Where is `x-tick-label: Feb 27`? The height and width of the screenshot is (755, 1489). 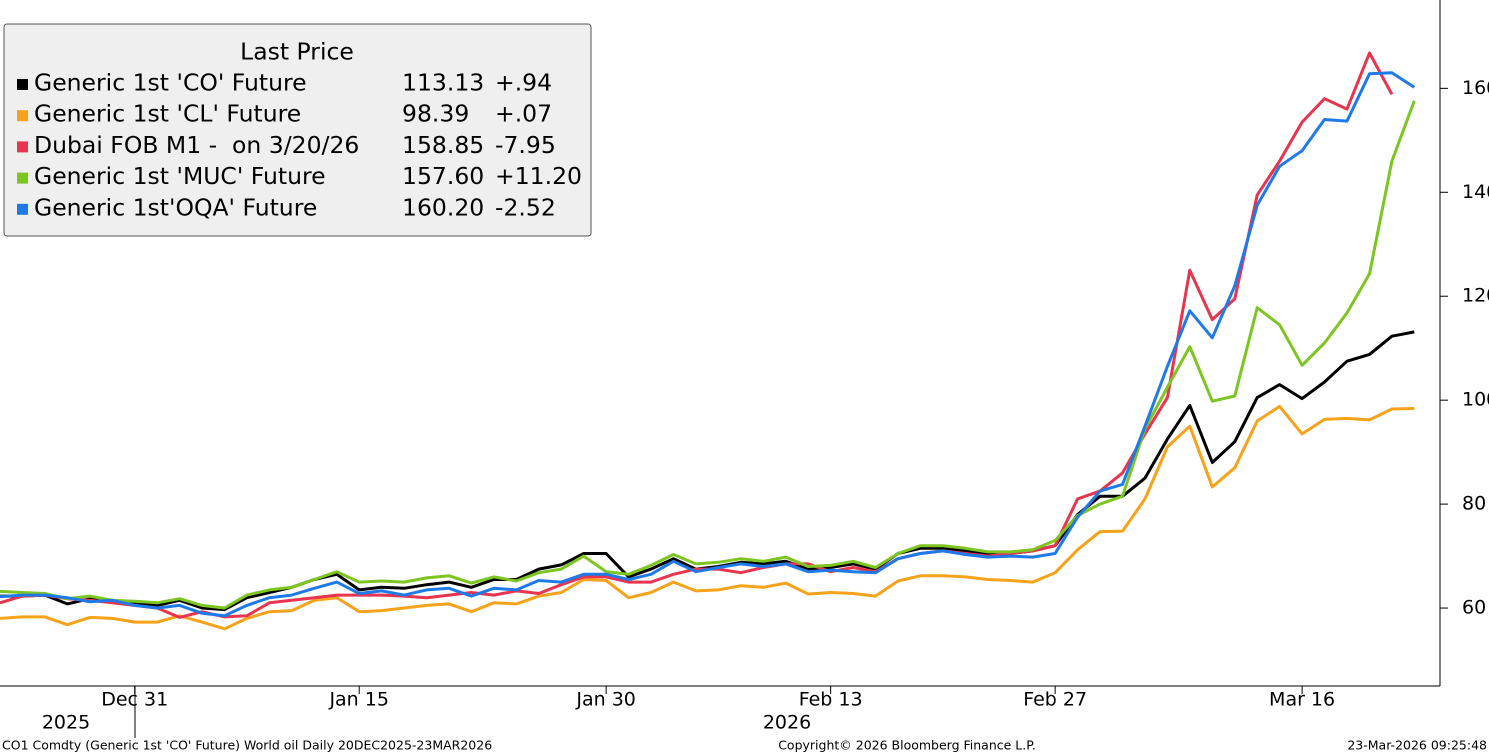 x-tick-label: Feb 27 is located at coordinates (1055, 700).